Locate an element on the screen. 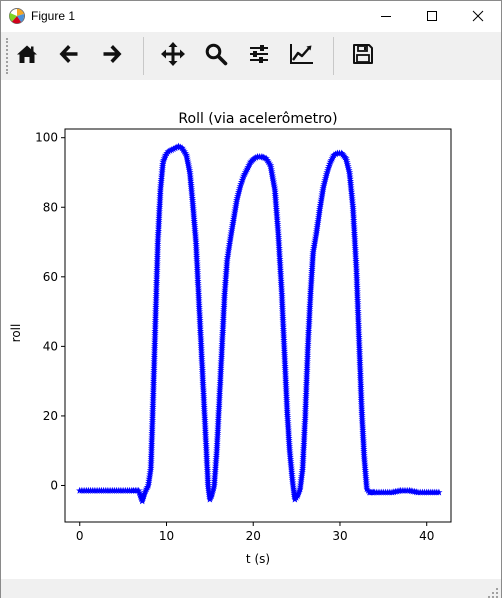 Image resolution: width=502 pixels, height=598 pixels. y-tick-label: 80 is located at coordinates (50, 207).